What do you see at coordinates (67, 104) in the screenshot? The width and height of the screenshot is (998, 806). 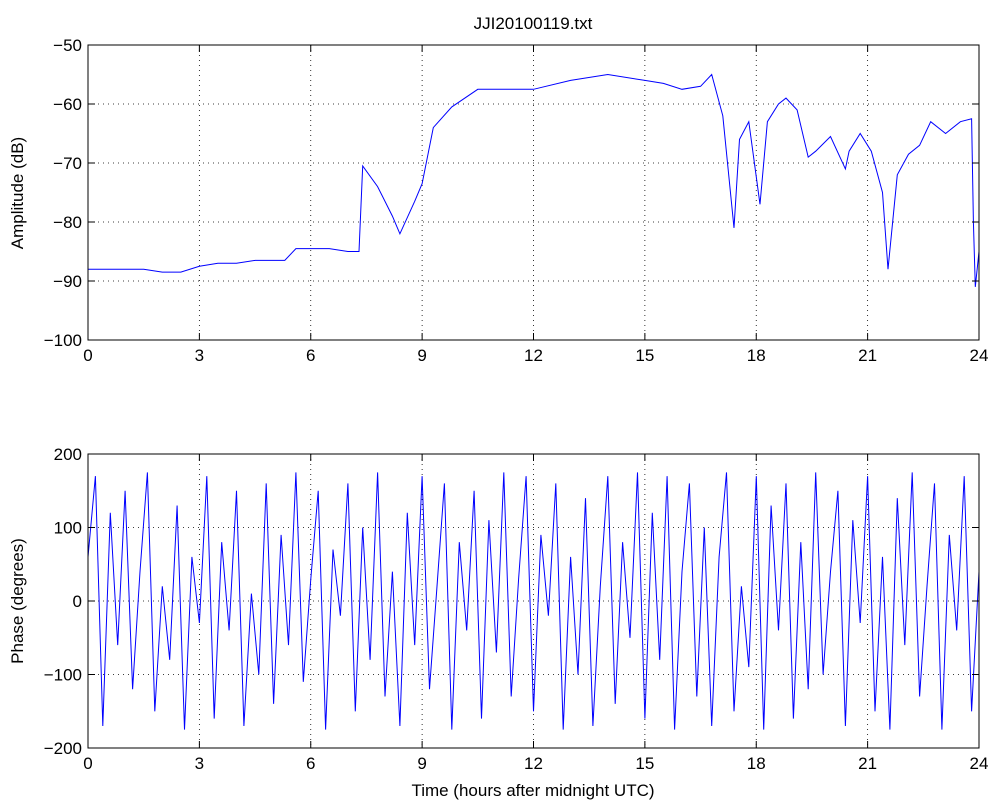 I see `y-tick-label: −60` at bounding box center [67, 104].